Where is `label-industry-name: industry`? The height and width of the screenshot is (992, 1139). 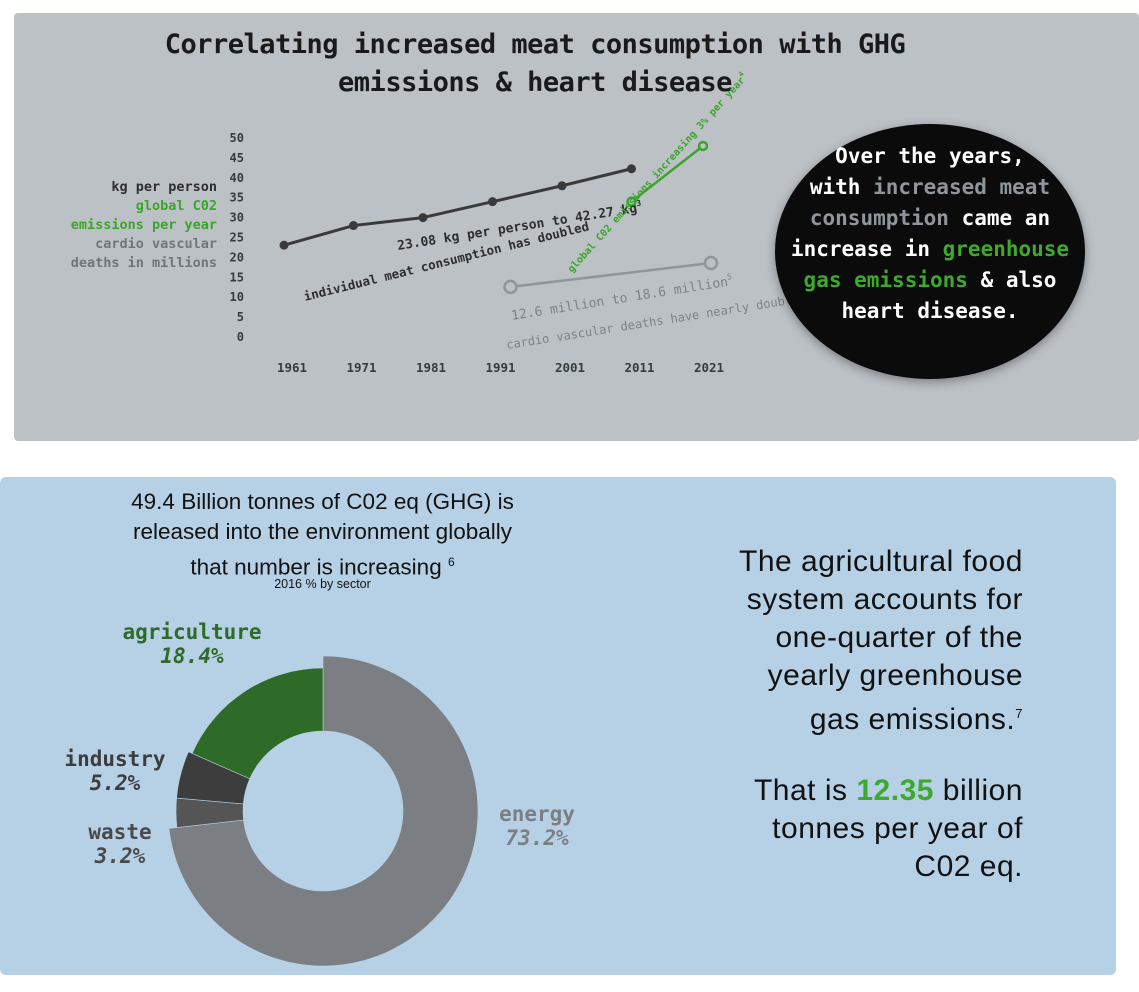 label-industry-name: industry is located at coordinates (115, 759).